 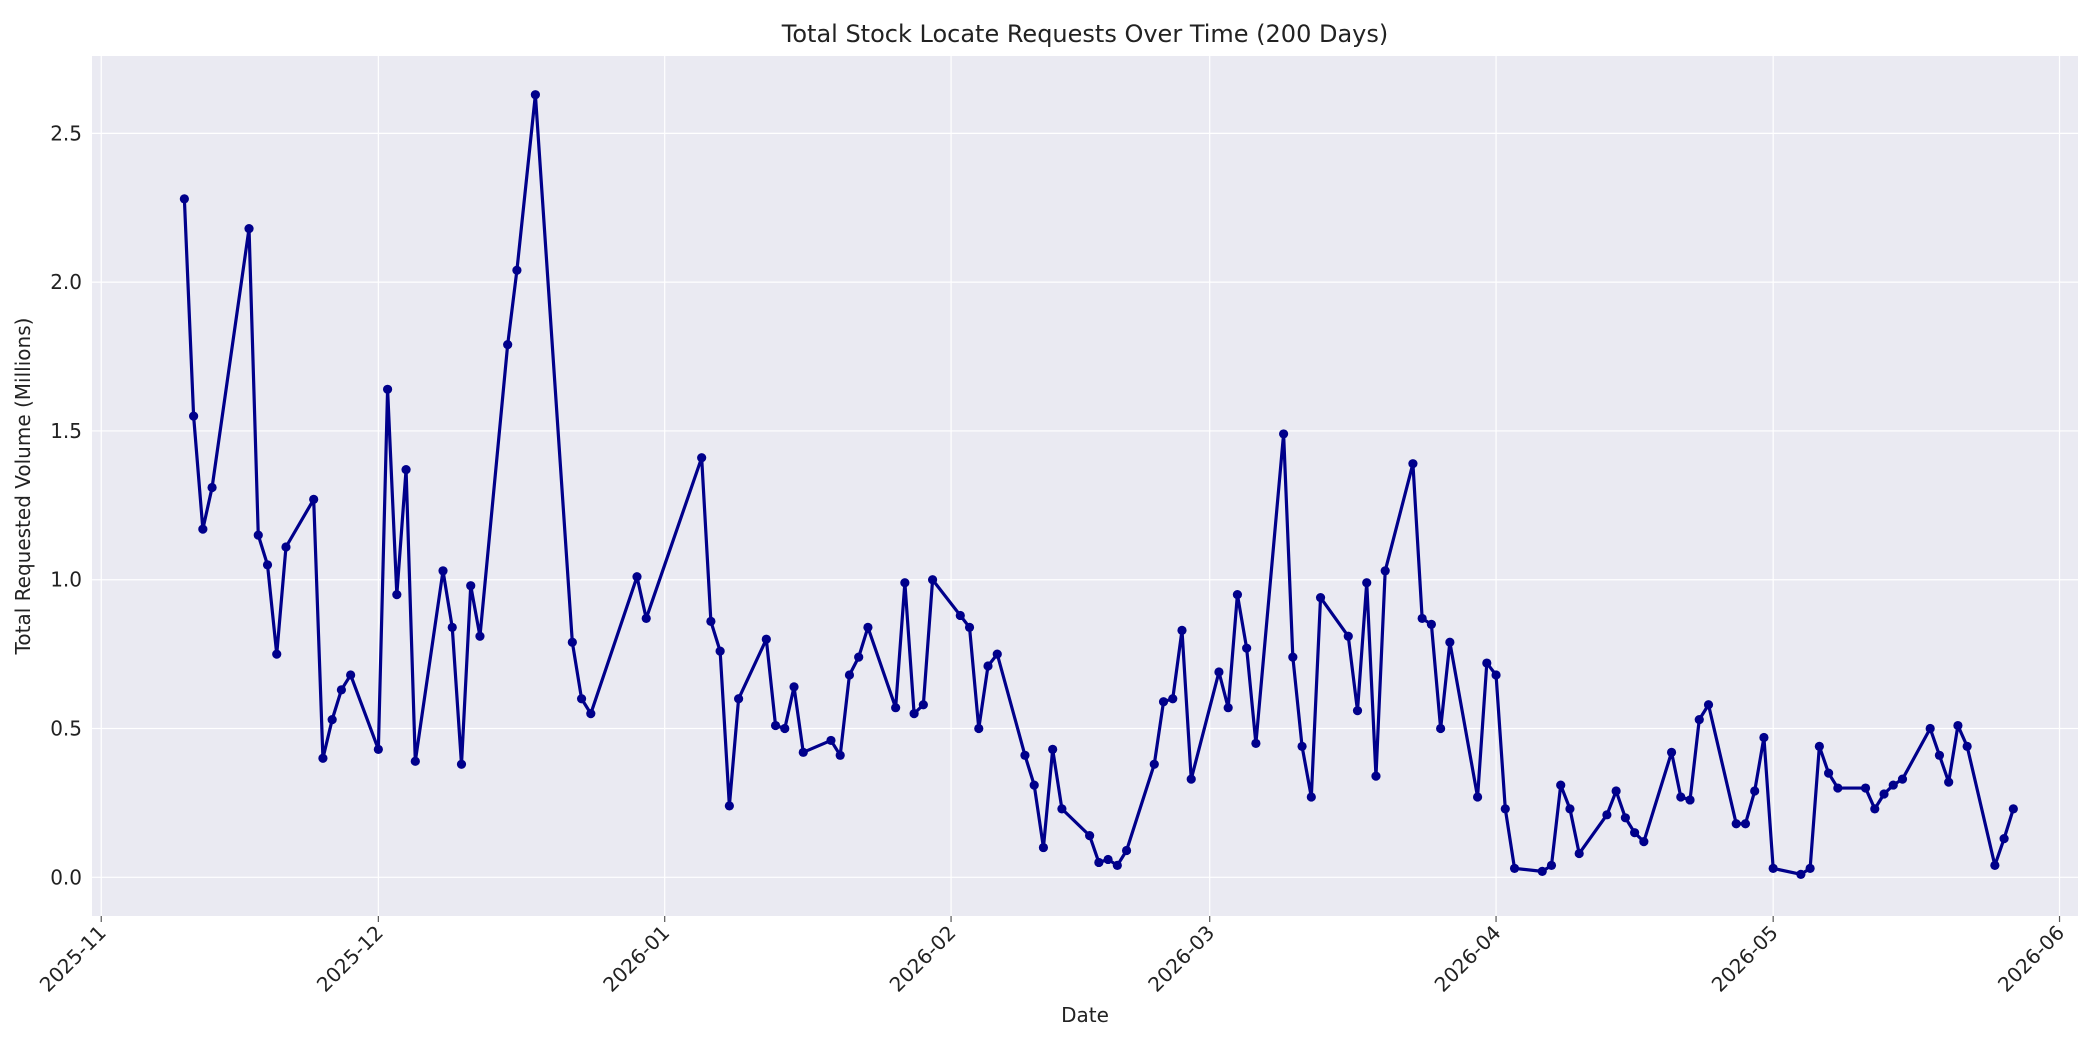 What do you see at coordinates (2031, 959) in the screenshot?
I see `x-tick-label: 2026-06` at bounding box center [2031, 959].